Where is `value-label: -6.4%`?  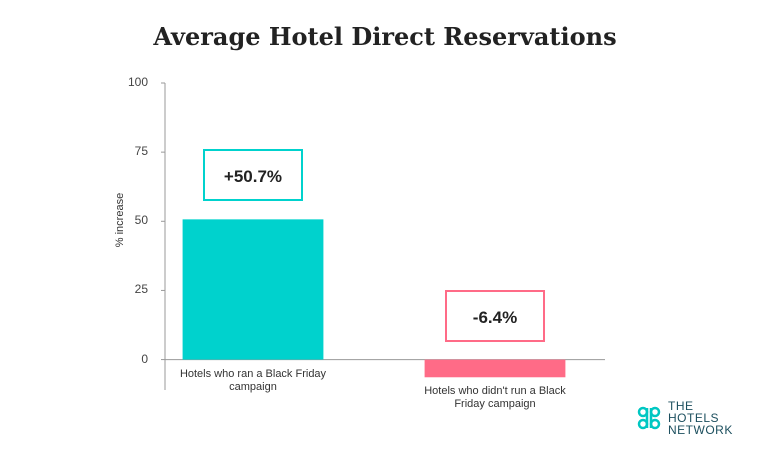 value-label: -6.4% is located at coordinates (495, 315).